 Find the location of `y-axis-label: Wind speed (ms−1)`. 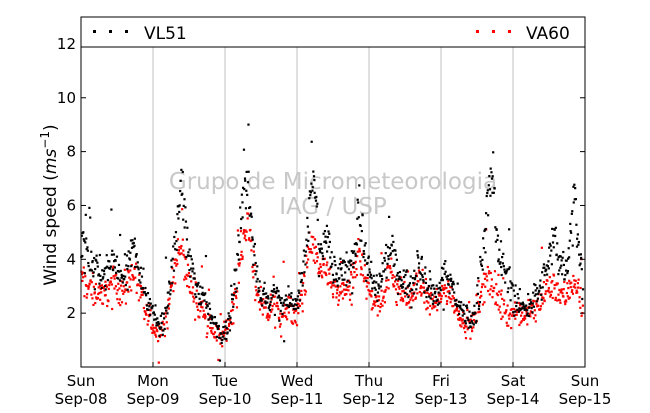

y-axis-label: Wind speed (ms−1) is located at coordinates (49, 204).